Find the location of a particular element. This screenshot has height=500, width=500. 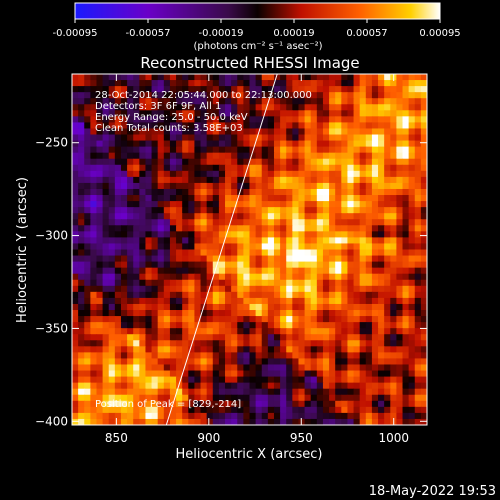

x-tick-label: 900 is located at coordinates (208, 438).